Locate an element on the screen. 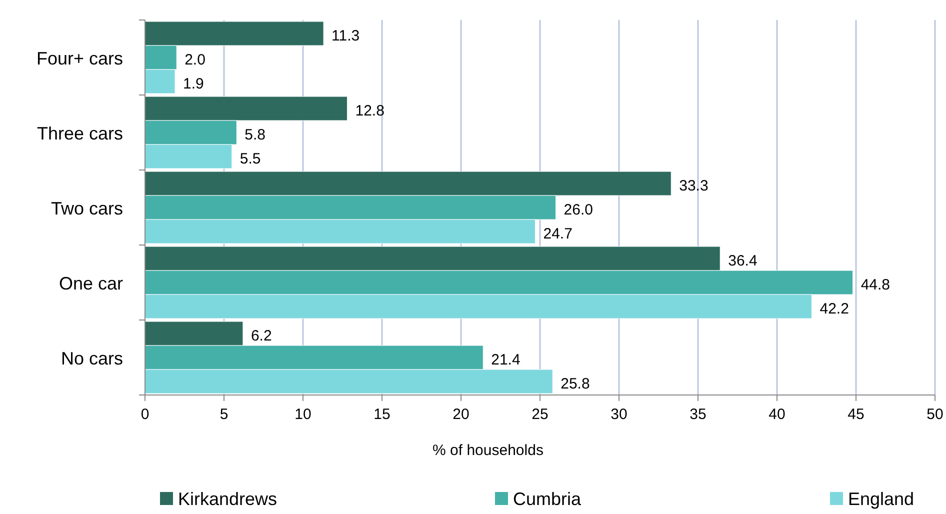 This screenshot has width=946, height=514. data-label: 11.3 is located at coordinates (346, 36).